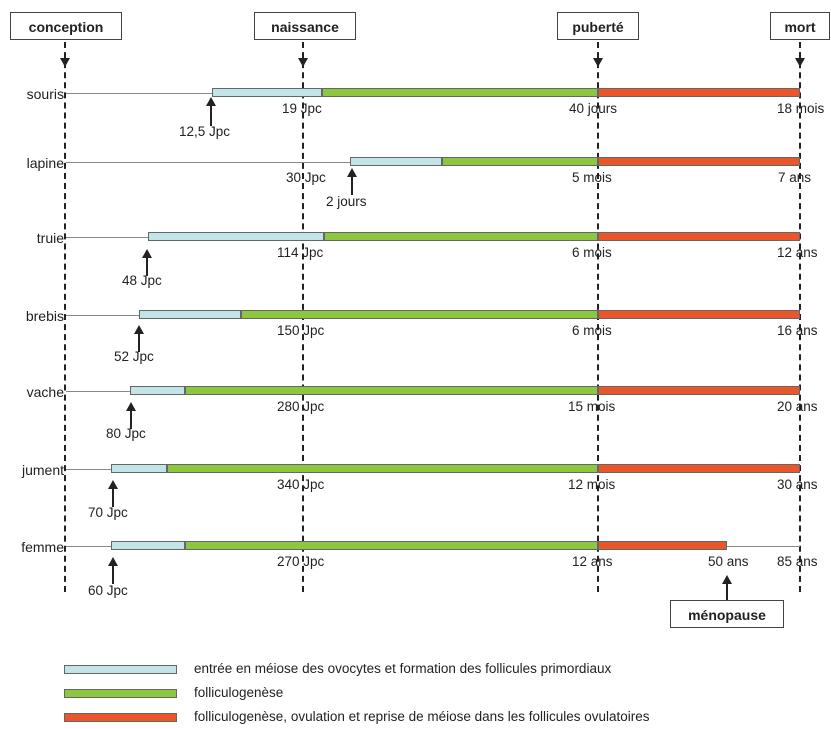 The height and width of the screenshot is (729, 831). What do you see at coordinates (797, 484) in the screenshot?
I see `death-label: 30 ans` at bounding box center [797, 484].